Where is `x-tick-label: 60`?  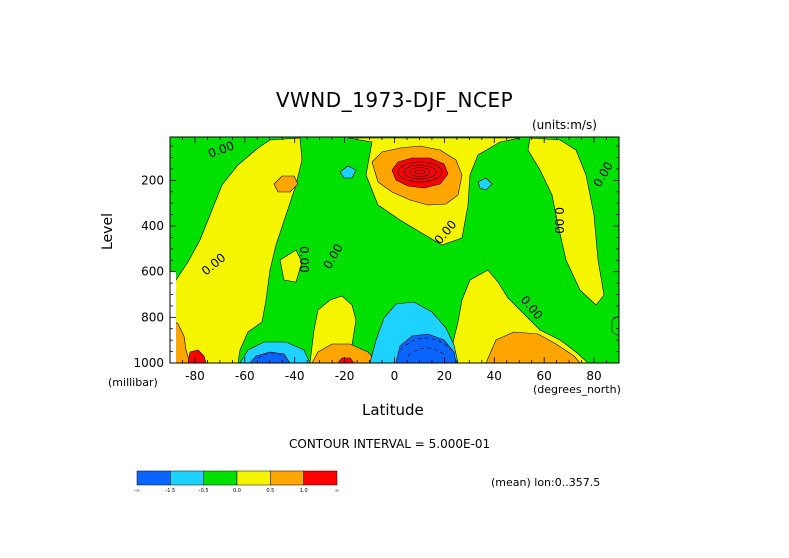 x-tick-label: 60 is located at coordinates (544, 376).